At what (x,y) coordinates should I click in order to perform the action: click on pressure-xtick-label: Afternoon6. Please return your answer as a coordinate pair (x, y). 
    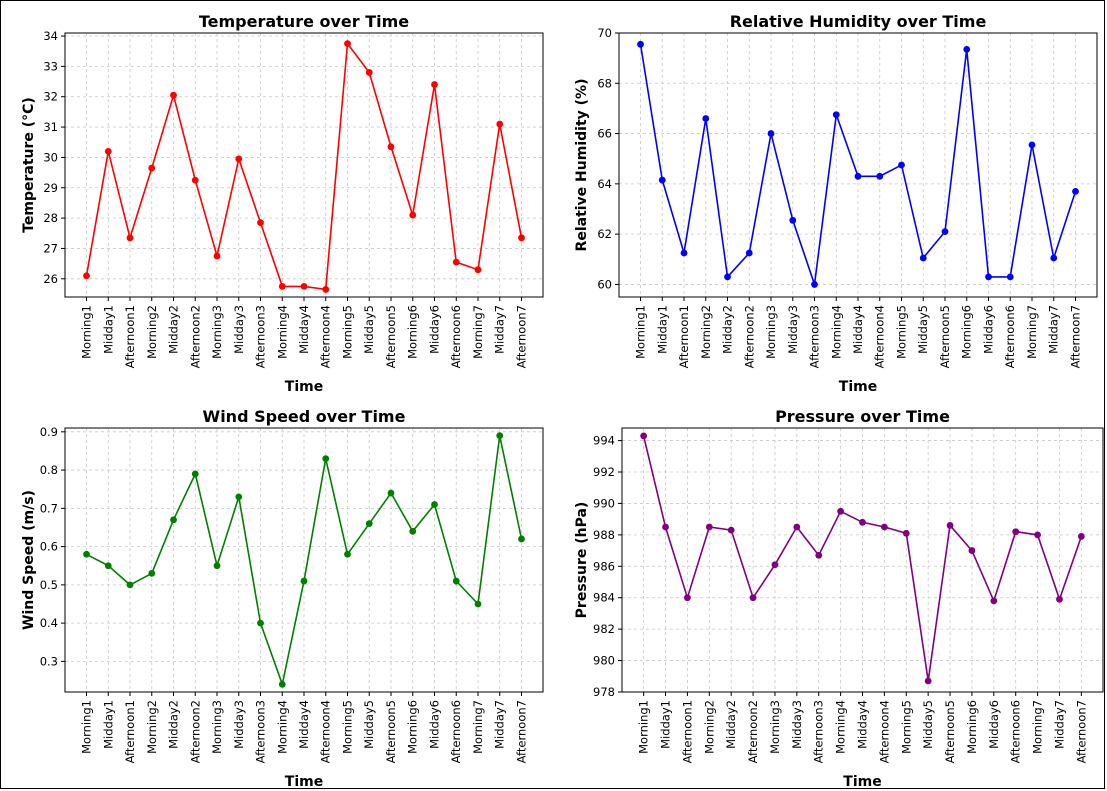
    Looking at the image, I should click on (1016, 731).